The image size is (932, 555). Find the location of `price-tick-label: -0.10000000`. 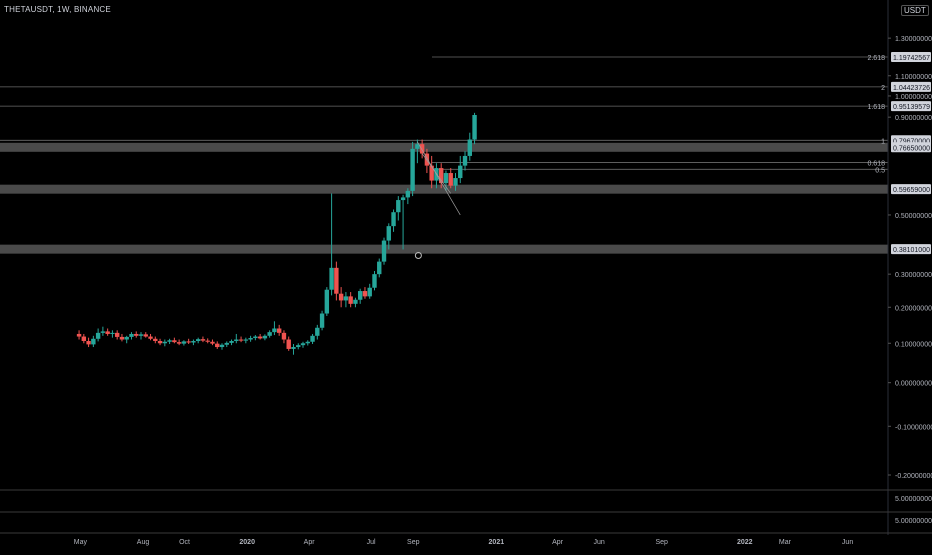

price-tick-label: -0.10000000 is located at coordinates (913, 427).